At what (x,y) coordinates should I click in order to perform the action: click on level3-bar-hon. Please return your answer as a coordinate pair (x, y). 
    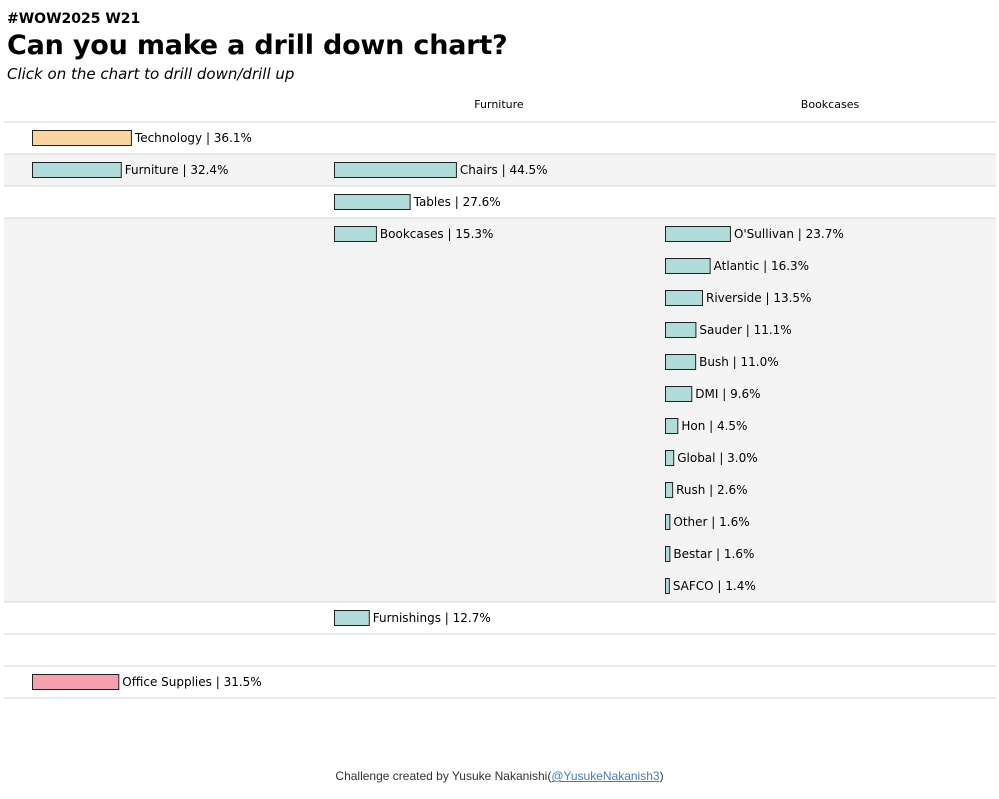
    Looking at the image, I should click on (672, 426).